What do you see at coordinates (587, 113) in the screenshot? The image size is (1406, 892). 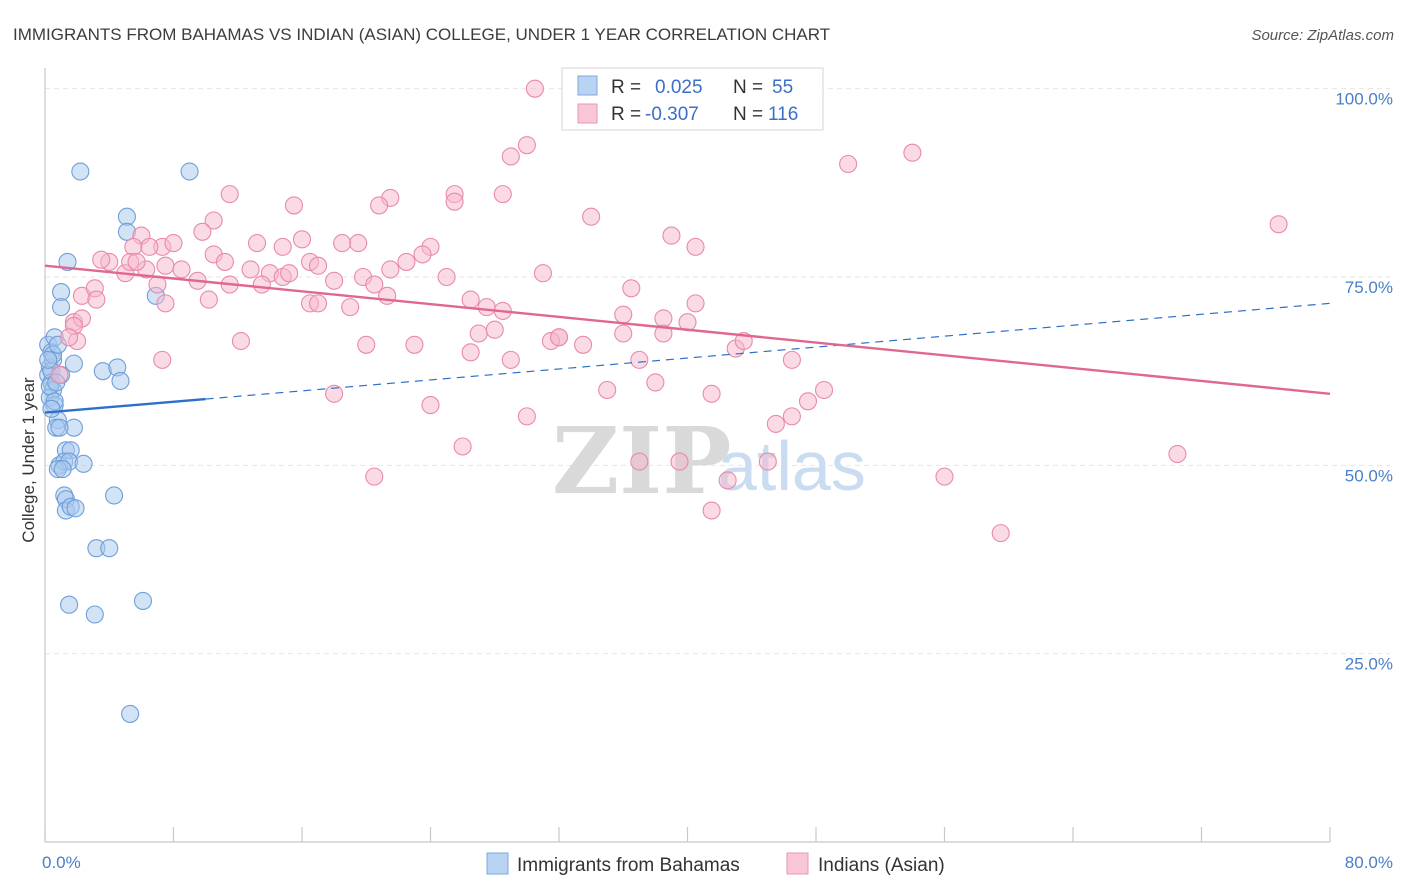 I see `legend-swatch-indian` at bounding box center [587, 113].